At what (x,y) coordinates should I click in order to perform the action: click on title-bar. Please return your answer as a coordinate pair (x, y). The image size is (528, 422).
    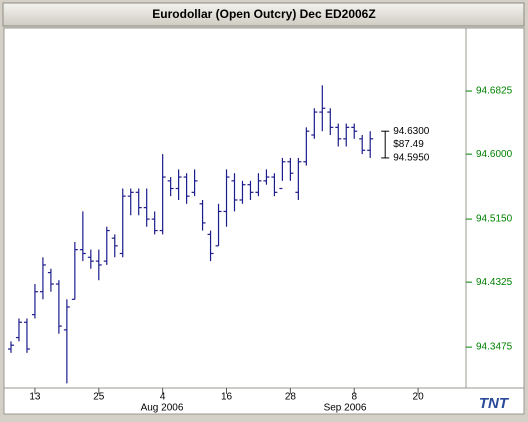
    Looking at the image, I should click on (263, 14).